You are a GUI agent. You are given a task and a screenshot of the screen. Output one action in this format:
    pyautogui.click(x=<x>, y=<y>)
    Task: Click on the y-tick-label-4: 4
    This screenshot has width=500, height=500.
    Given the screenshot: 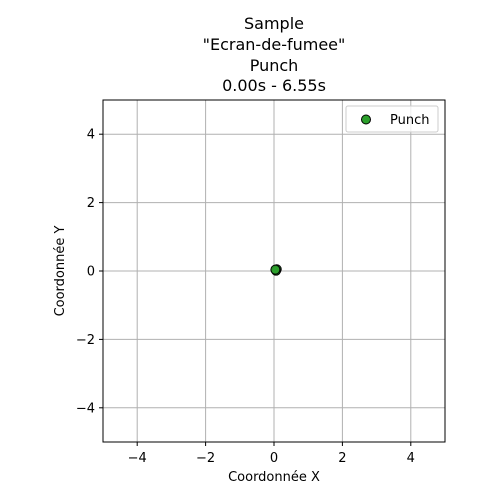 What is the action you would take?
    pyautogui.click(x=91, y=135)
    